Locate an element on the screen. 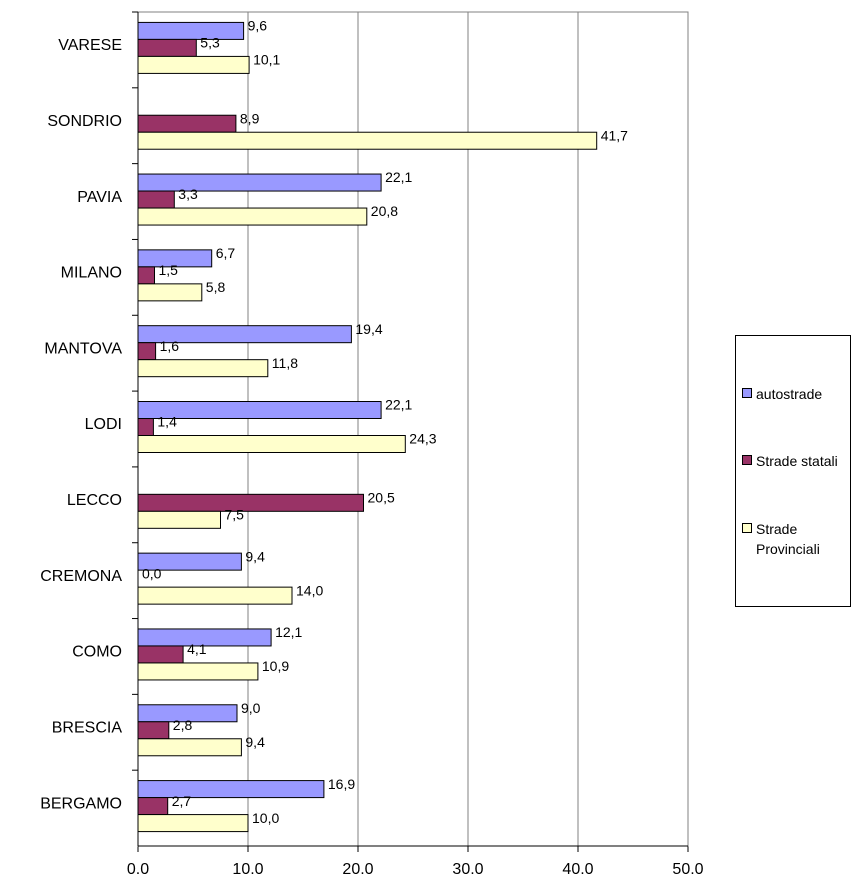  y-tick-label: LODI is located at coordinates (103, 424).